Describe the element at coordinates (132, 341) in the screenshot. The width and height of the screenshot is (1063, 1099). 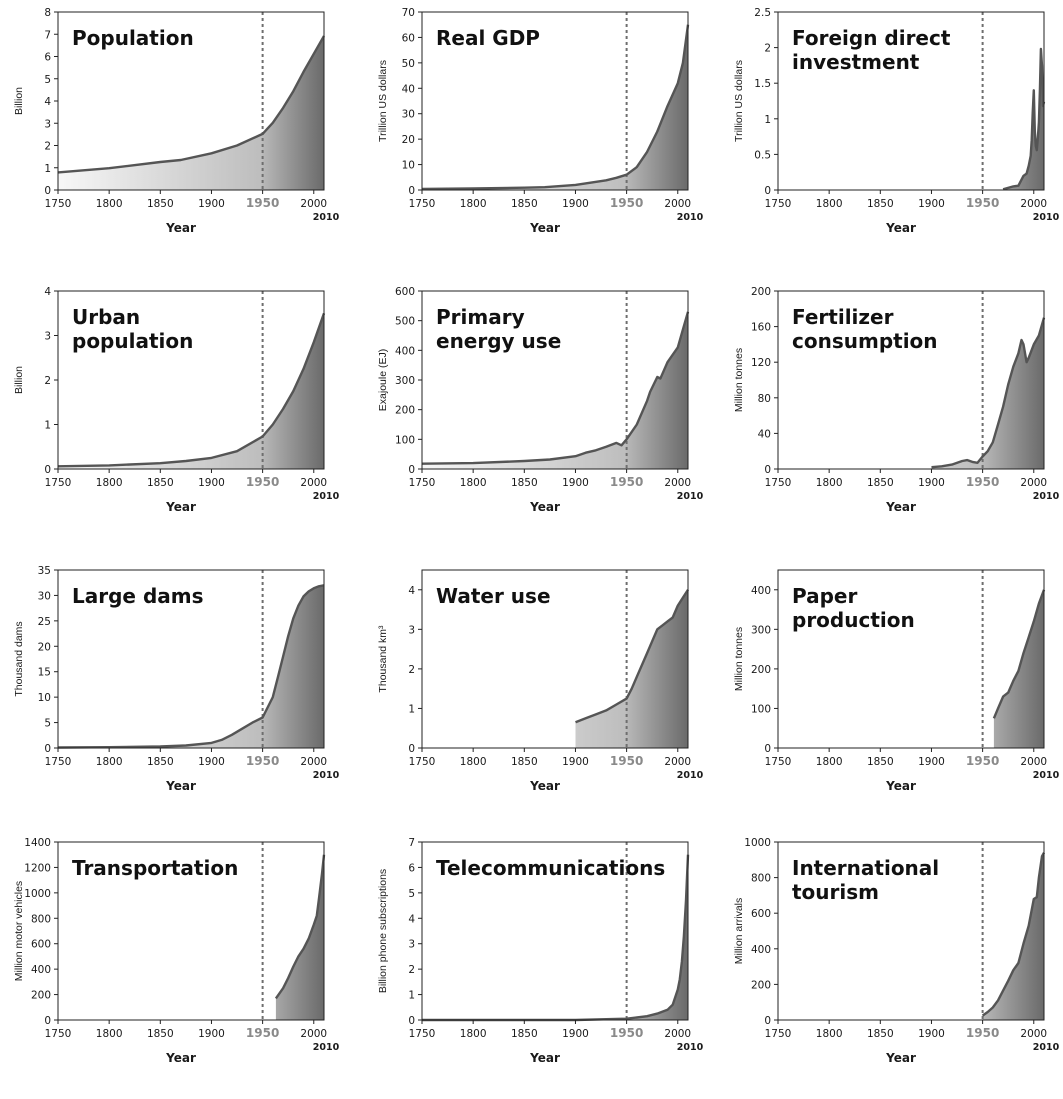
I see `chart-title: population` at that location.